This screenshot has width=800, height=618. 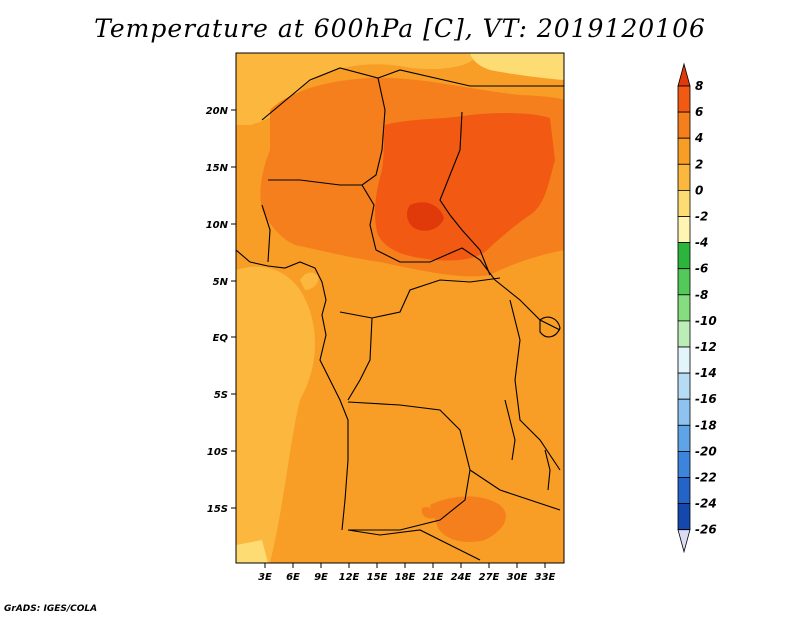 I want to click on colorbar-label: 6, so click(x=699, y=112).